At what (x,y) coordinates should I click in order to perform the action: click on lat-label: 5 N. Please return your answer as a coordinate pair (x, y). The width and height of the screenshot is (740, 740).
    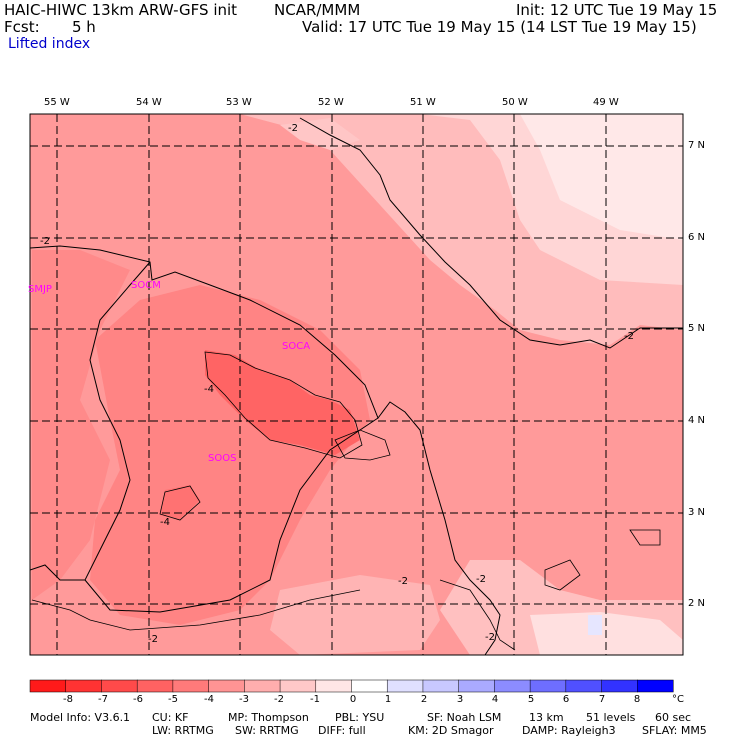
    Looking at the image, I should click on (697, 328).